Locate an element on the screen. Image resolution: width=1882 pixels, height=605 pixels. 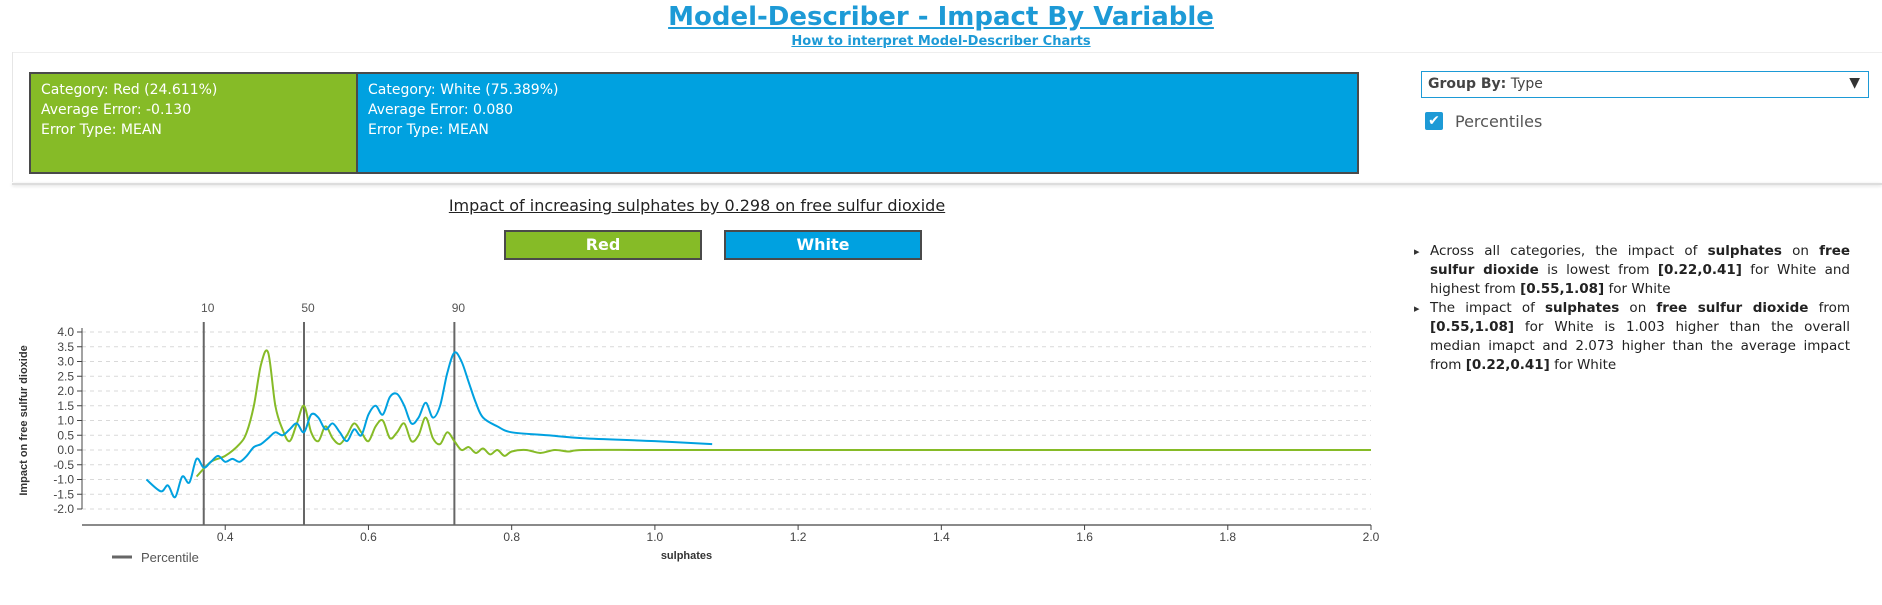
insight-text: from is located at coordinates (1829, 308).